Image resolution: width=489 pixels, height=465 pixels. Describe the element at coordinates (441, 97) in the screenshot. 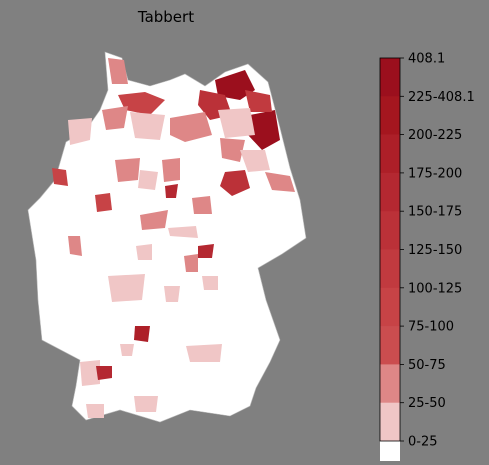

I see `colorbar-tick-label: 225-408.1` at that location.